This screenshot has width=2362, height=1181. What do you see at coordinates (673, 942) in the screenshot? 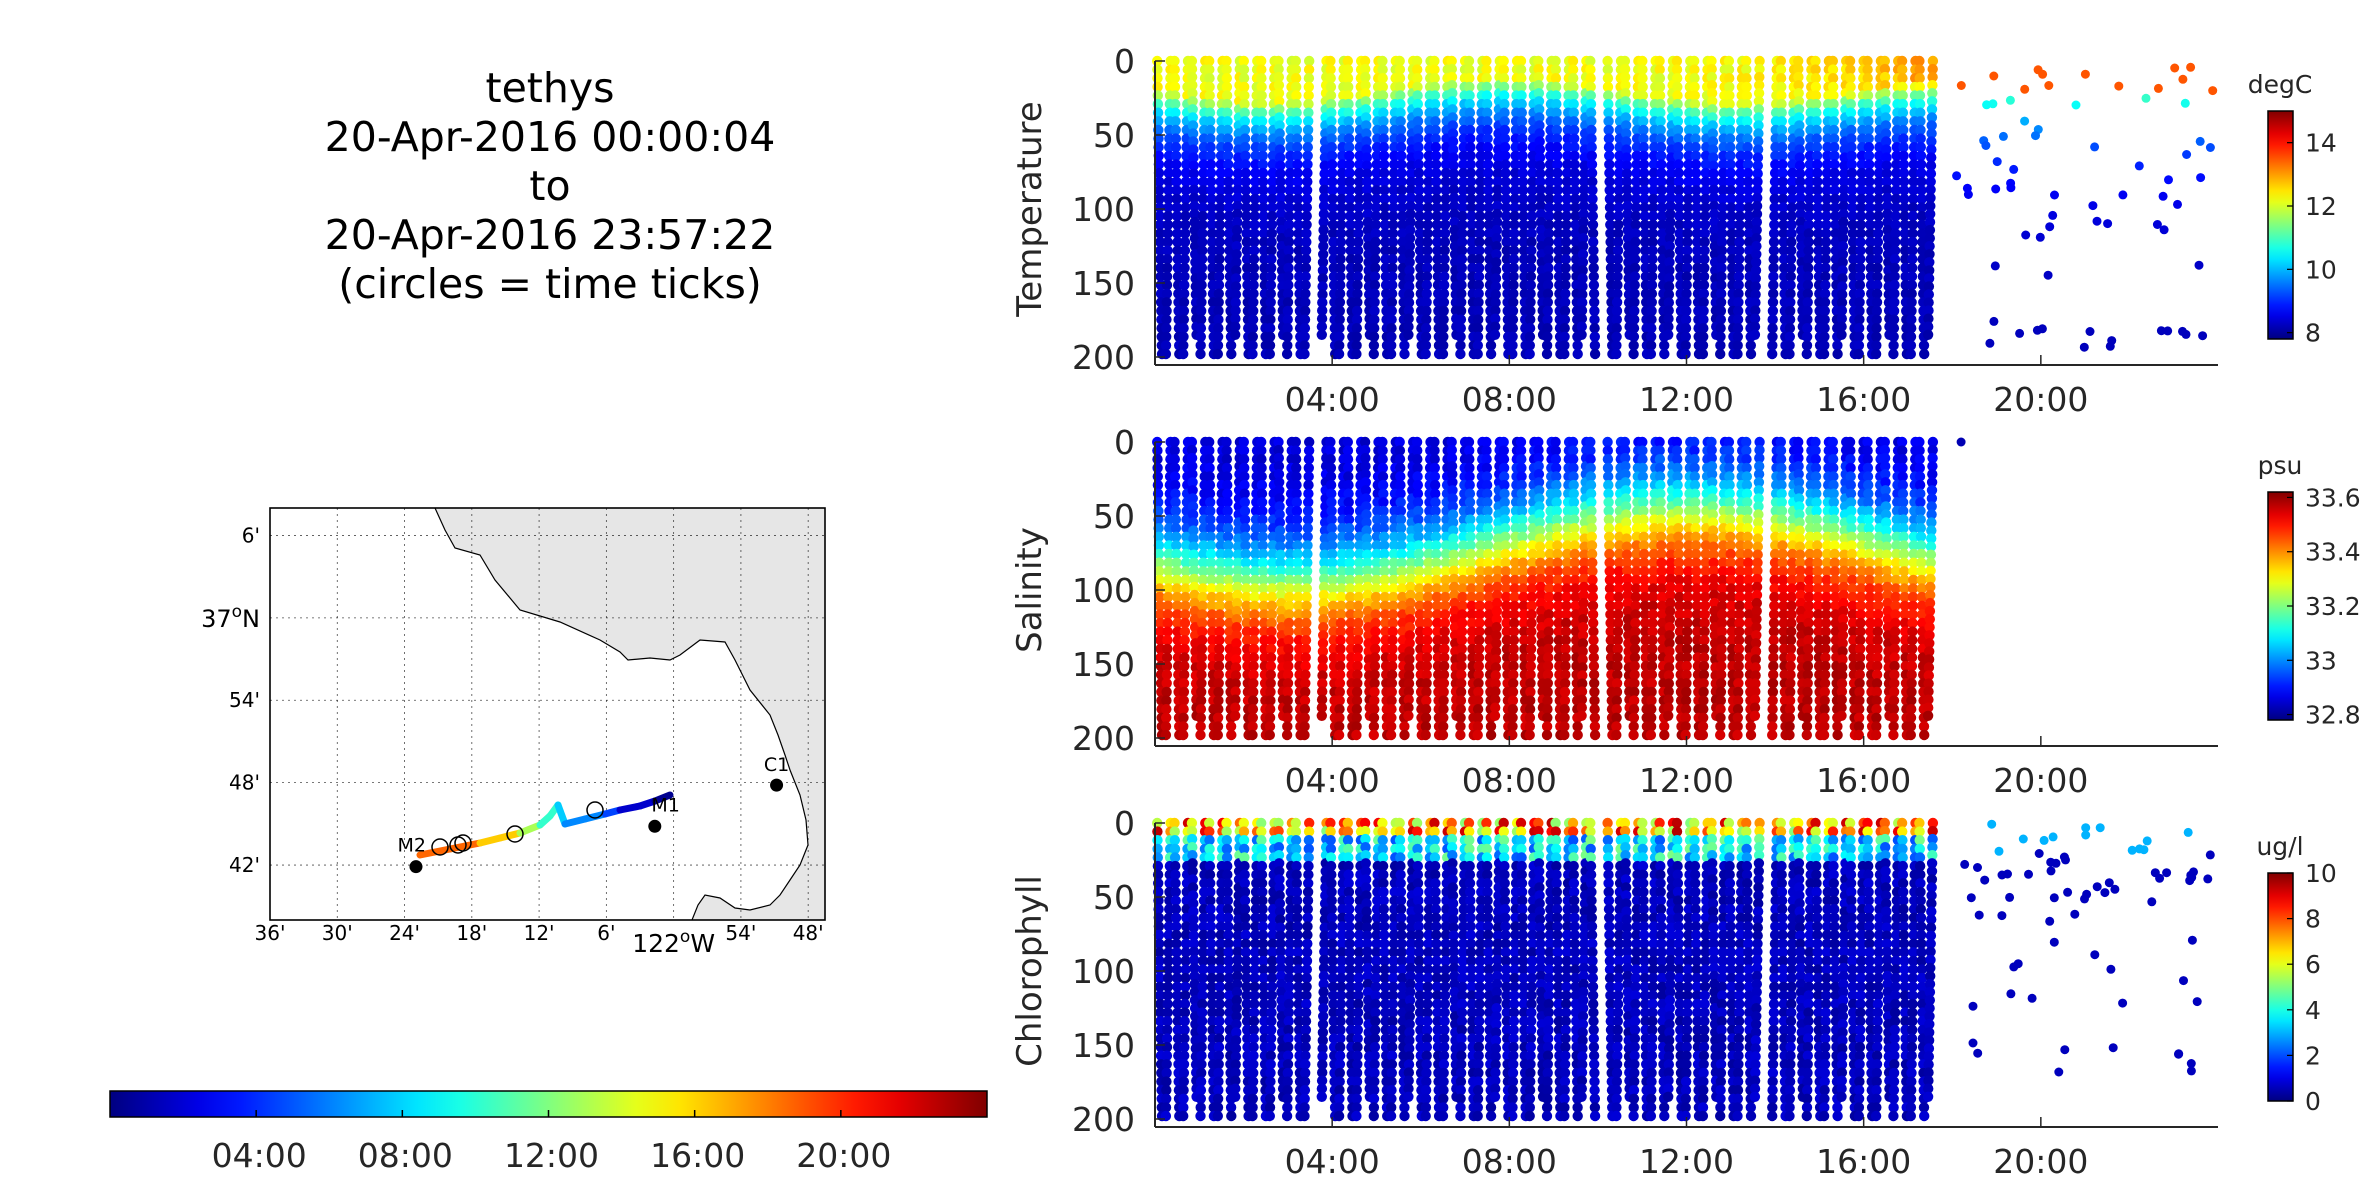
I see `map-lon-label: 122oW` at bounding box center [673, 942].